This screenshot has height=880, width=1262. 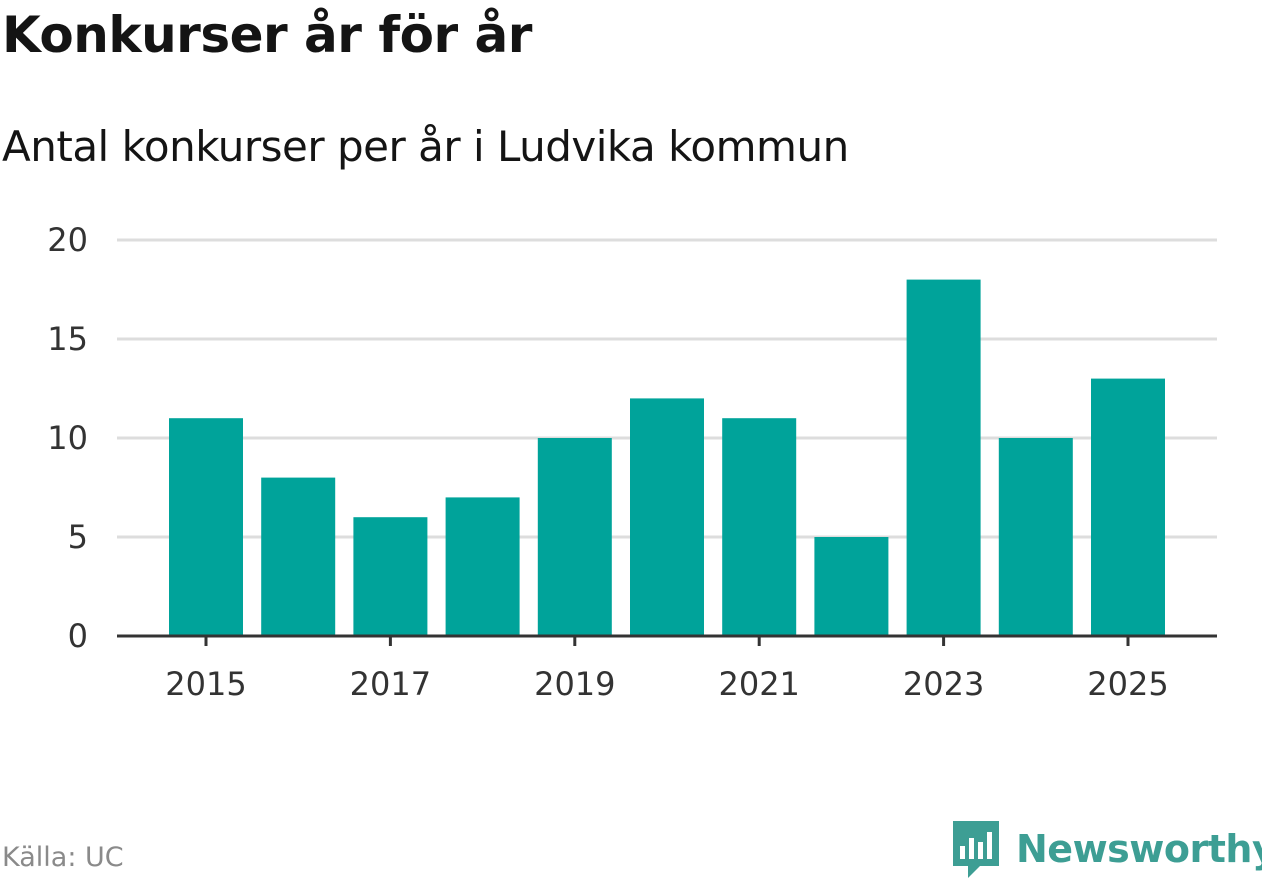 What do you see at coordinates (205, 684) in the screenshot?
I see `x-tick-label: 2015` at bounding box center [205, 684].